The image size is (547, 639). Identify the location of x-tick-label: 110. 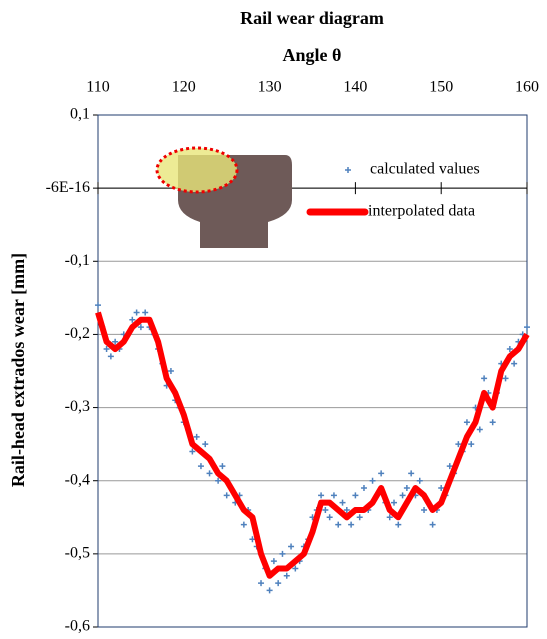
(97, 87).